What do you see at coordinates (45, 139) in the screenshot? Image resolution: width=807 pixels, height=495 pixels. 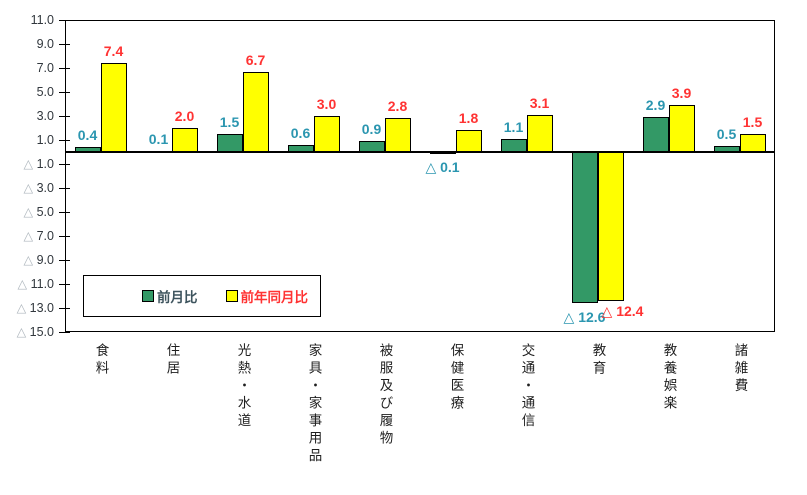 I see `y-tick-label: 1.0` at bounding box center [45, 139].